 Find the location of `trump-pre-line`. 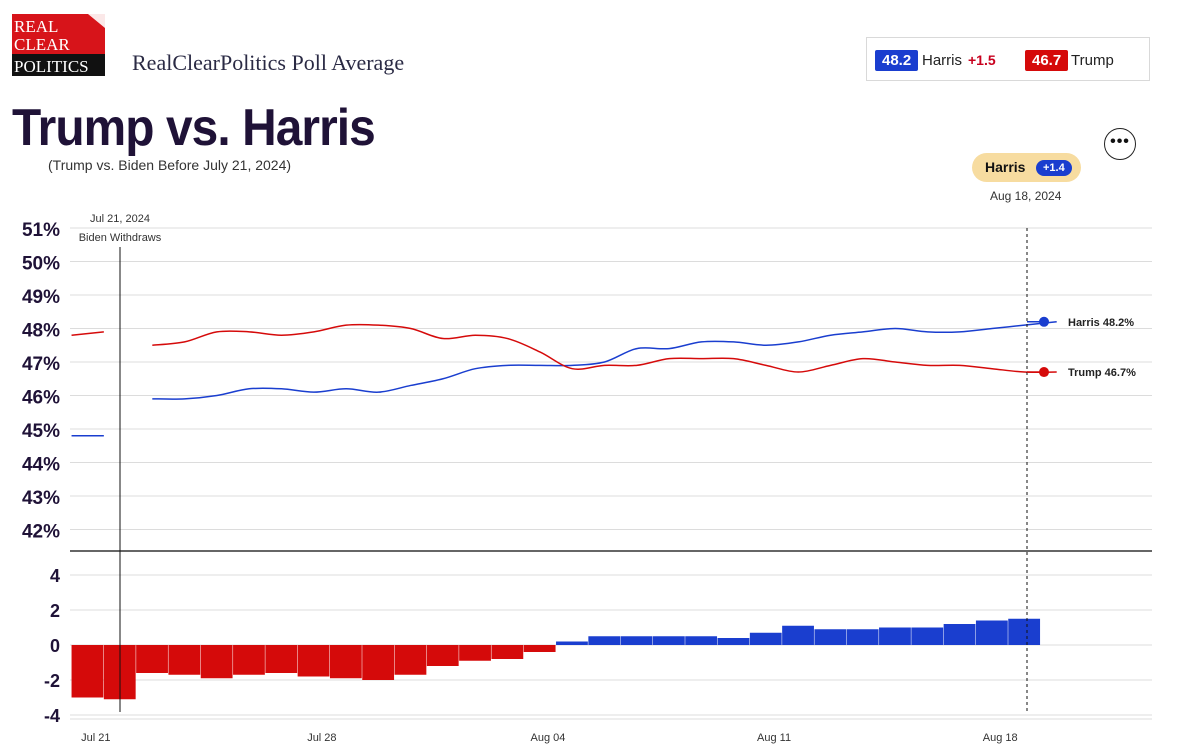

trump-pre-line is located at coordinates (87, 333).